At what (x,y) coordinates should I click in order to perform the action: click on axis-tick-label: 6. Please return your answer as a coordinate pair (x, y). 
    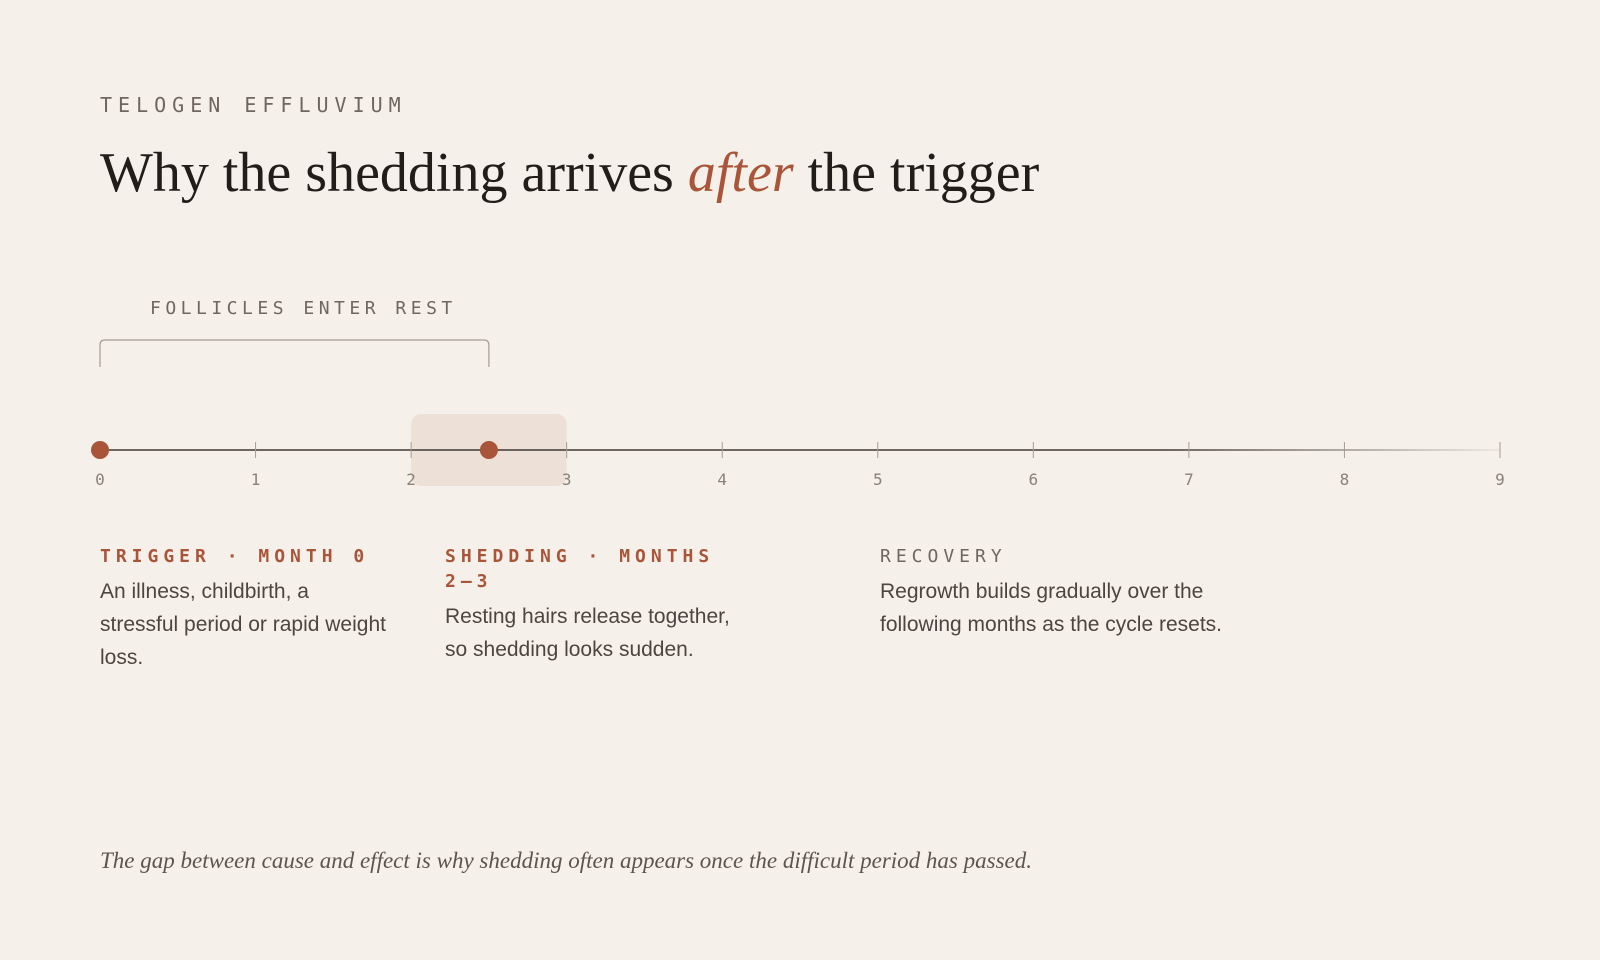
    Looking at the image, I should click on (1034, 479).